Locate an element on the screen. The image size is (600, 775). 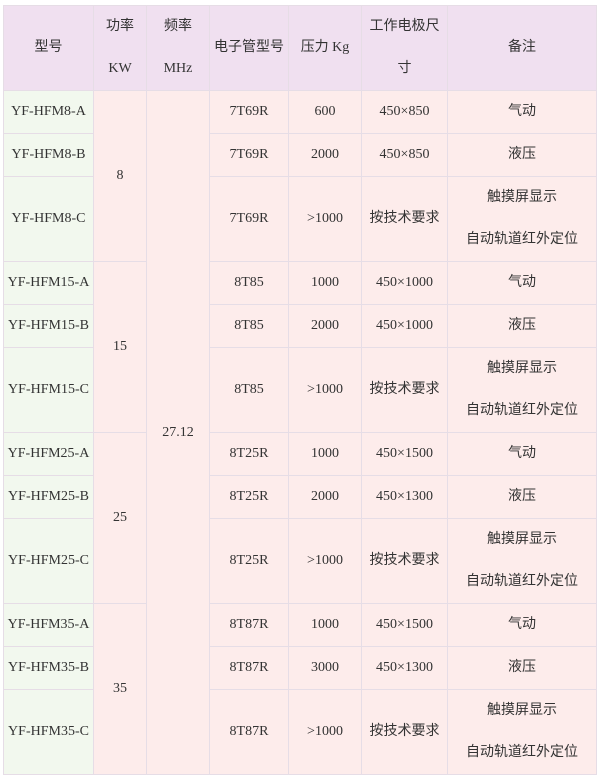
header-freq-label: 频率 is located at coordinates (178, 26).